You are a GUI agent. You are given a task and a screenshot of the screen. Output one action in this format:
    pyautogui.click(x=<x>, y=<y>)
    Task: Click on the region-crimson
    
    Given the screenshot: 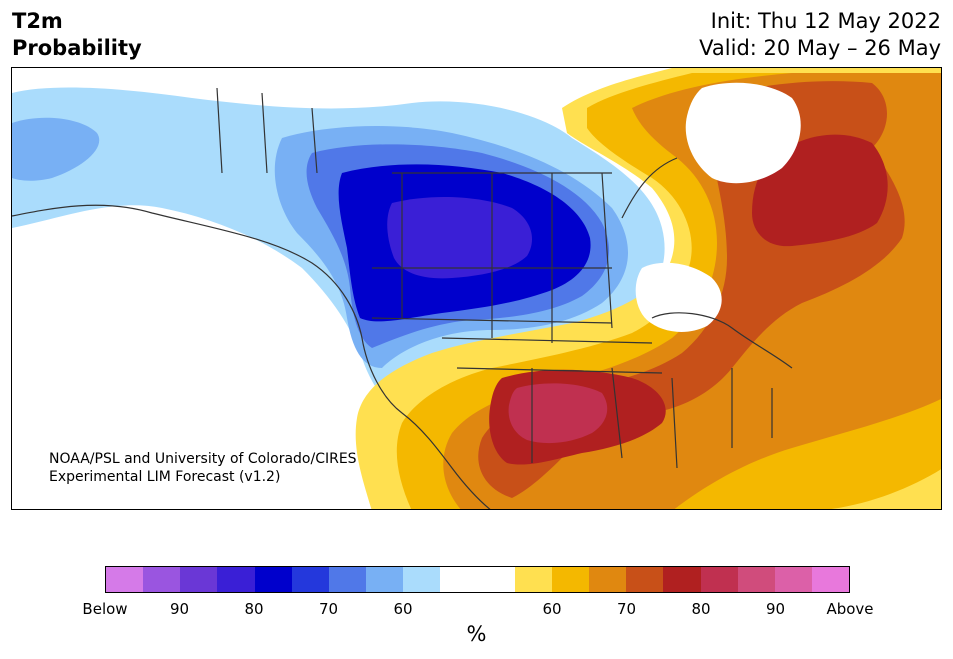 What is the action you would take?
    pyautogui.click(x=558, y=413)
    